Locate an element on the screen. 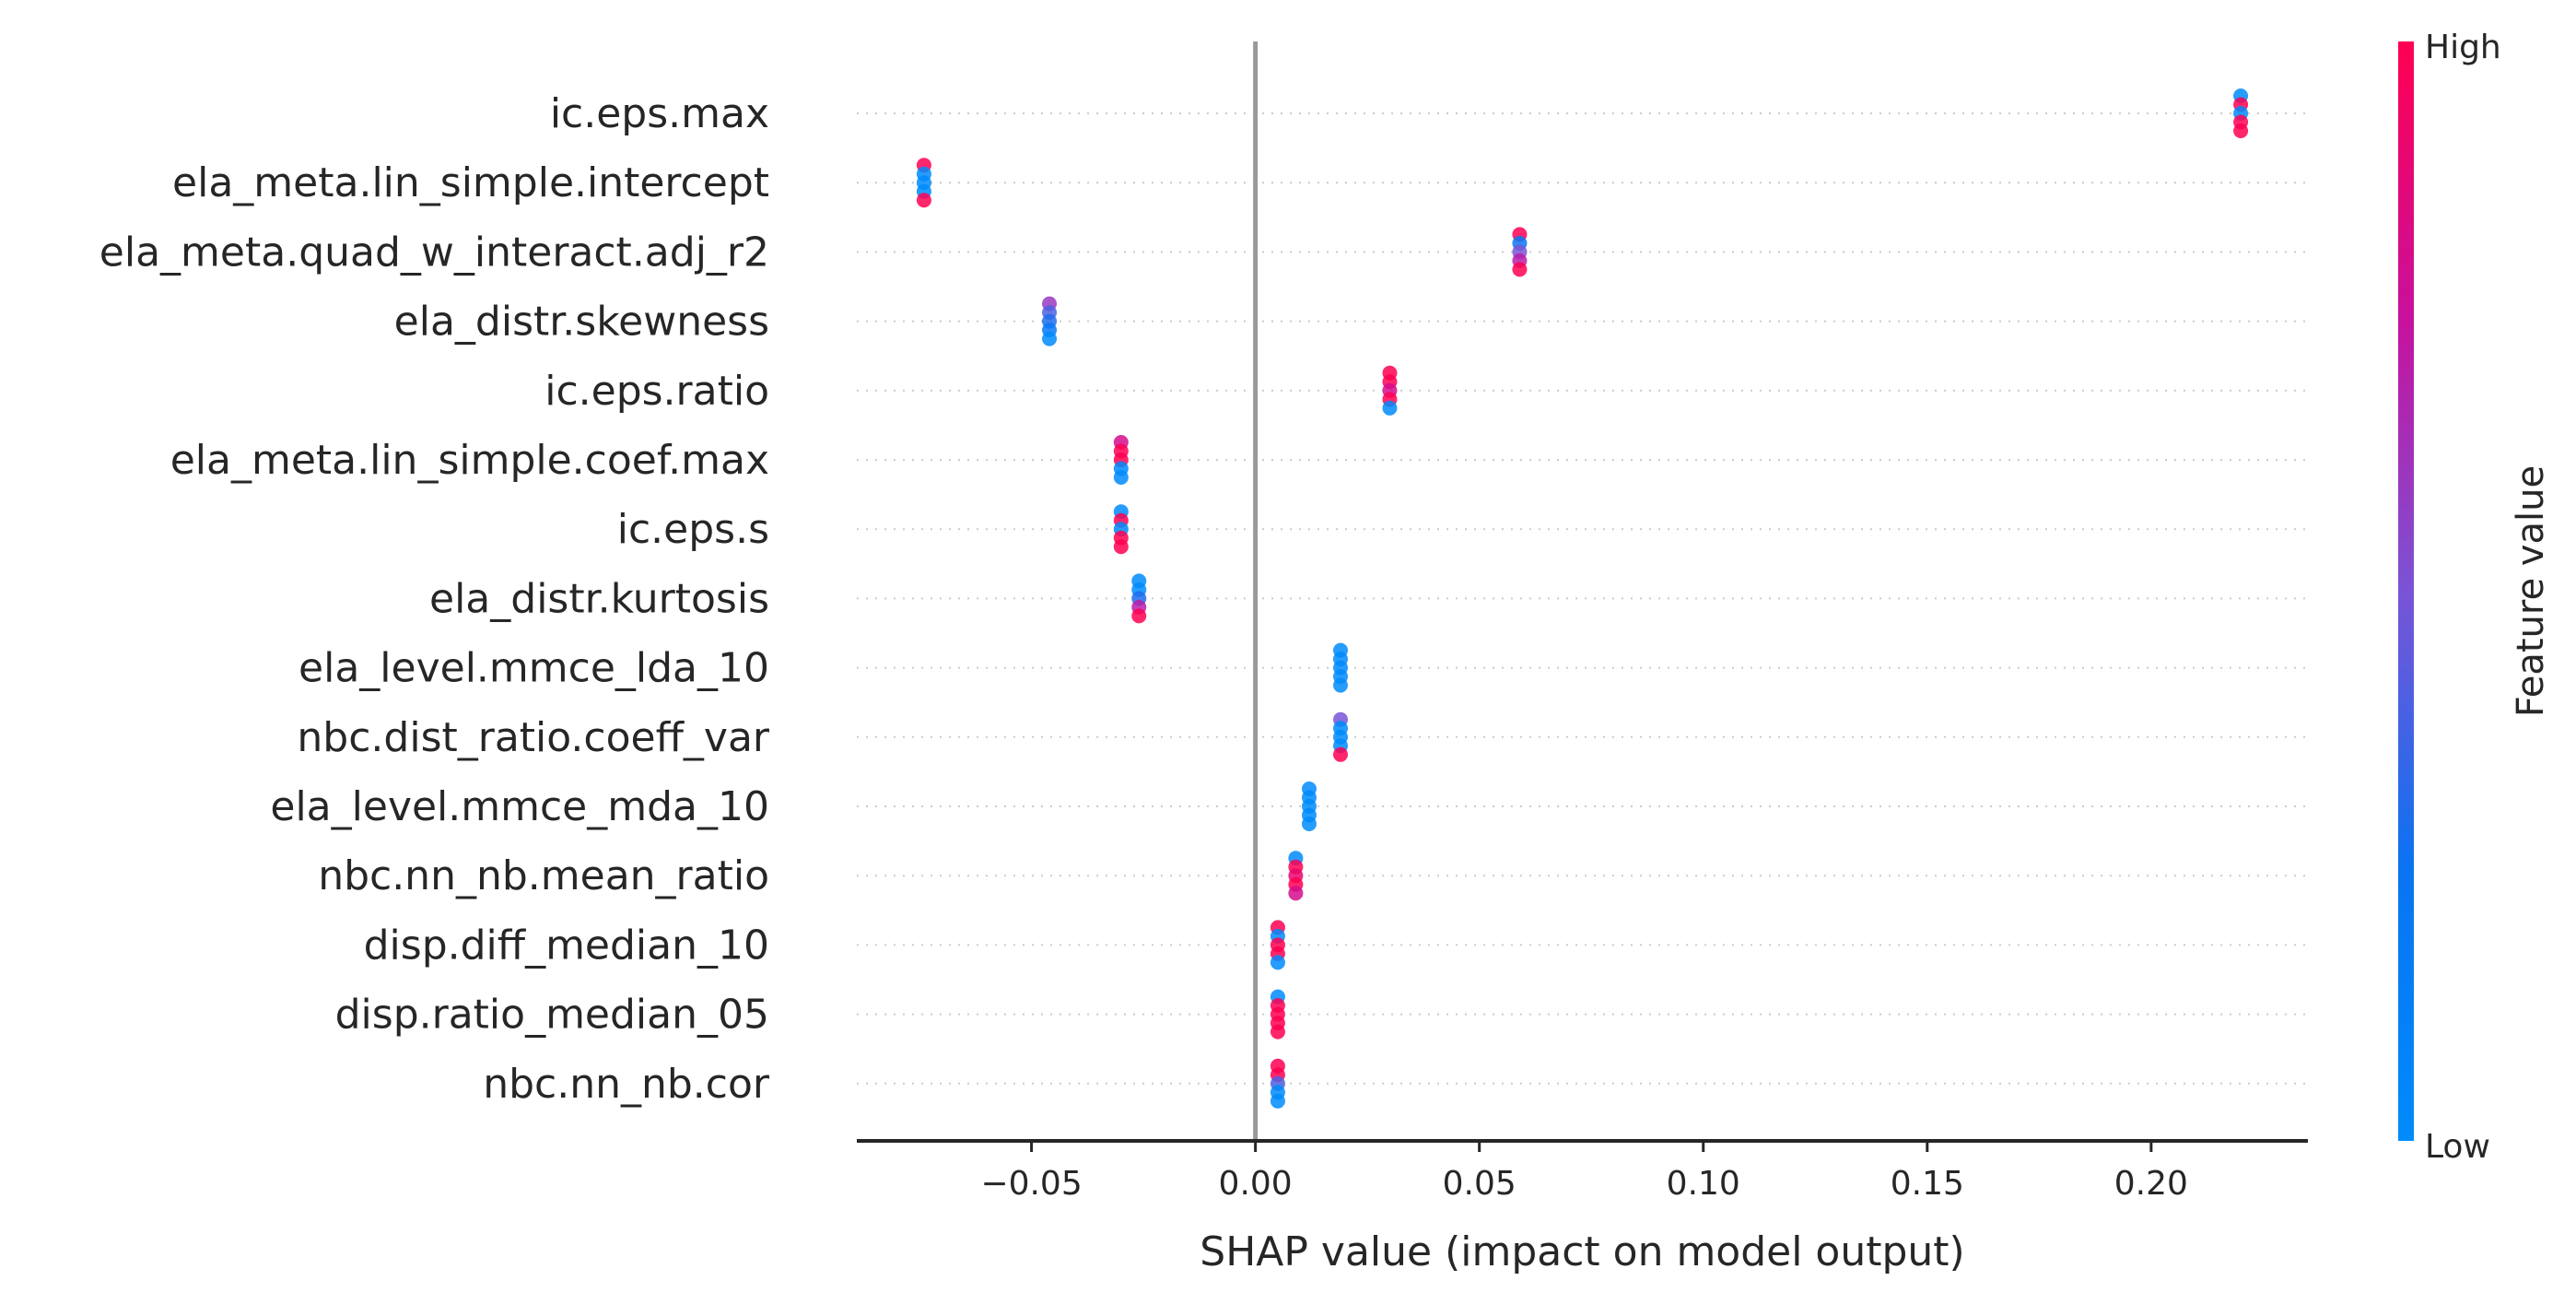  colorbar-high-label: High is located at coordinates (2463, 47).